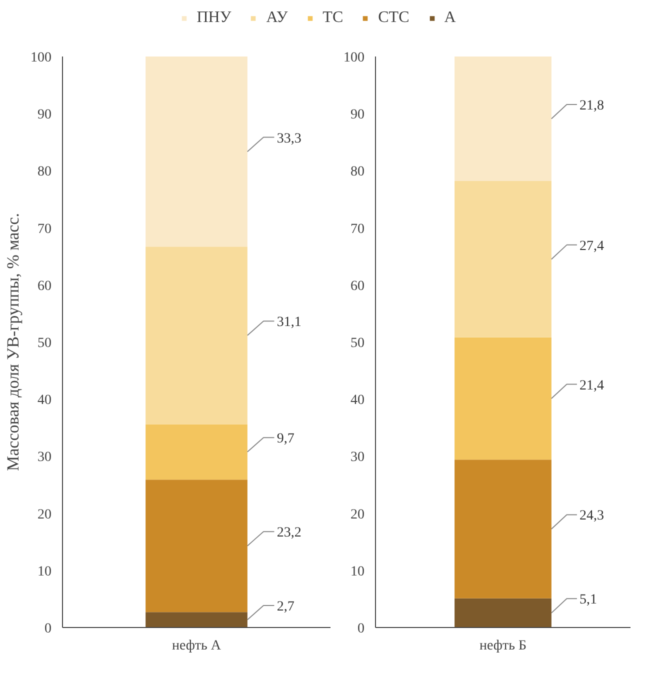 Image resolution: width=647 pixels, height=682 pixels. What do you see at coordinates (289, 138) in the screenshot?
I see `data-label: 33,3` at bounding box center [289, 138].